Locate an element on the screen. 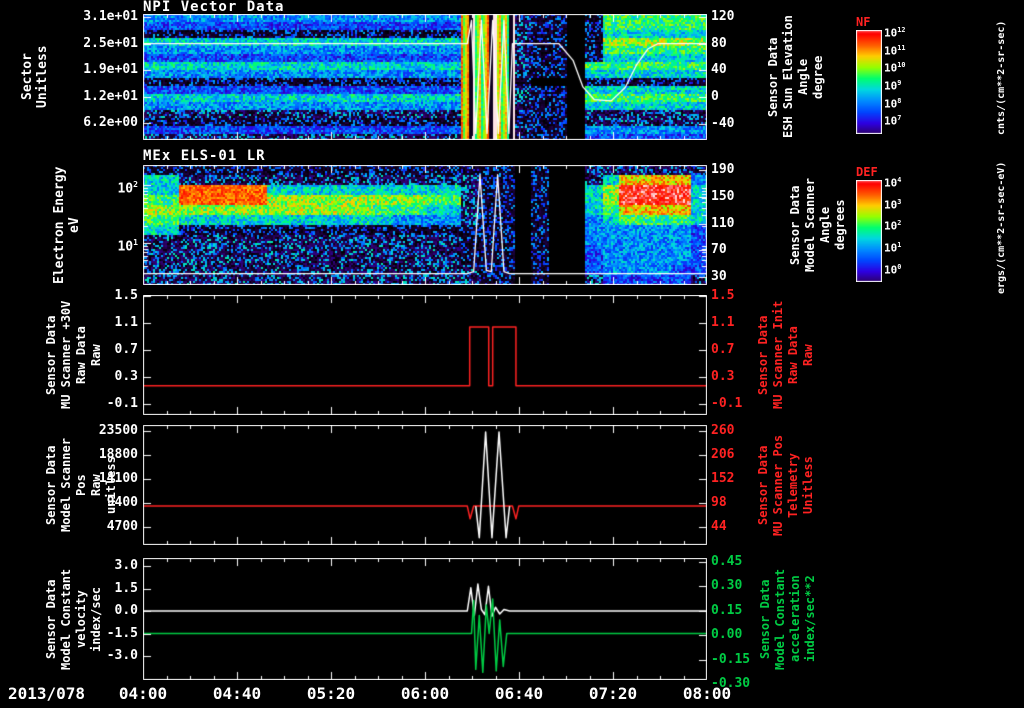 The height and width of the screenshot is (708, 1024). lineplot-scanner-pos is located at coordinates (425, 485).